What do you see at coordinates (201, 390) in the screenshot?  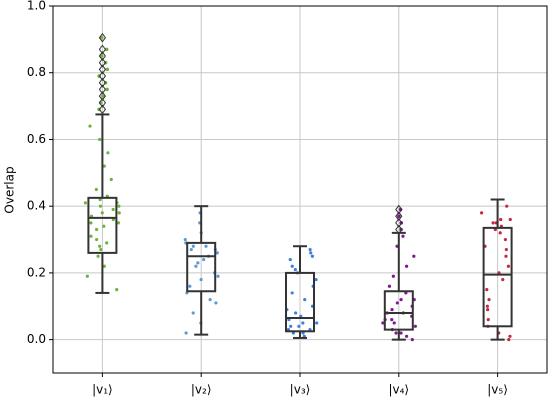 I see `x-tick-label: |v₂⟩` at bounding box center [201, 390].